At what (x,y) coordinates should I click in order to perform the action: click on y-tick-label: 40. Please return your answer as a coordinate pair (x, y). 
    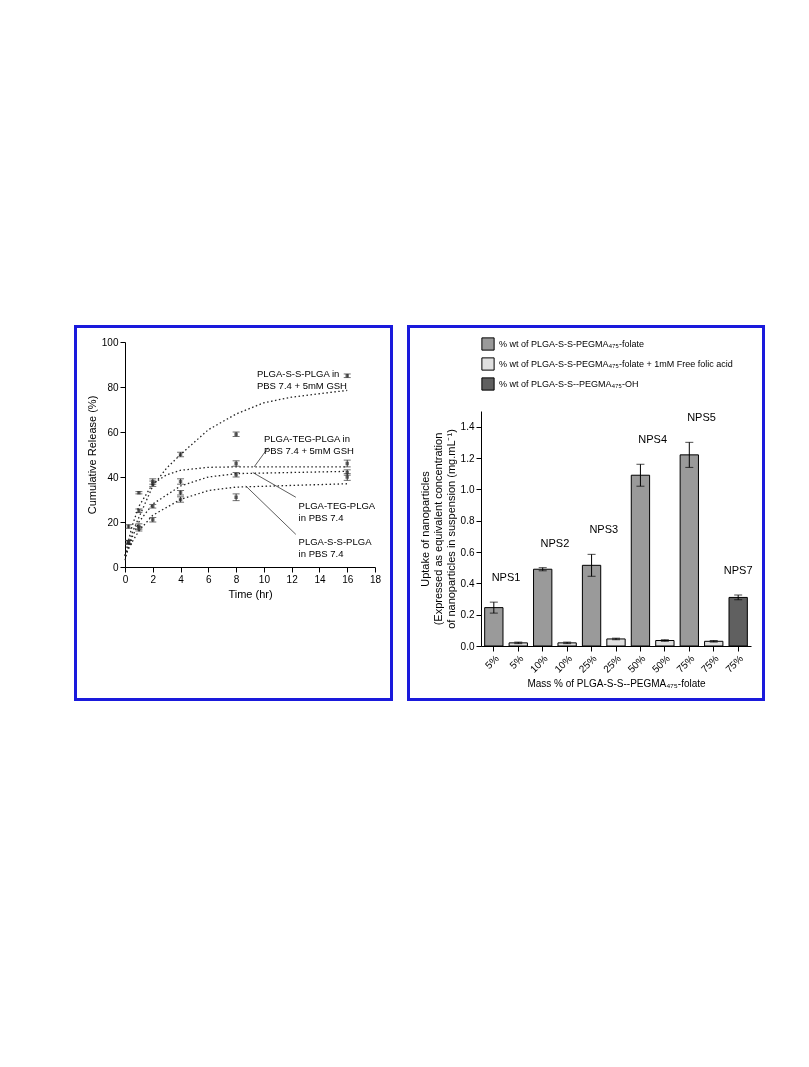
    Looking at the image, I should click on (113, 477).